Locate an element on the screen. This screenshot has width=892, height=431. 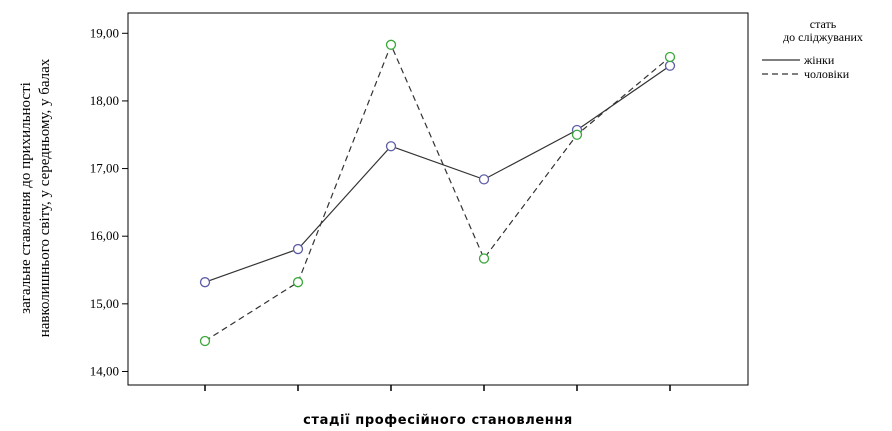
legend-label-women: жінки is located at coordinates (819, 60).